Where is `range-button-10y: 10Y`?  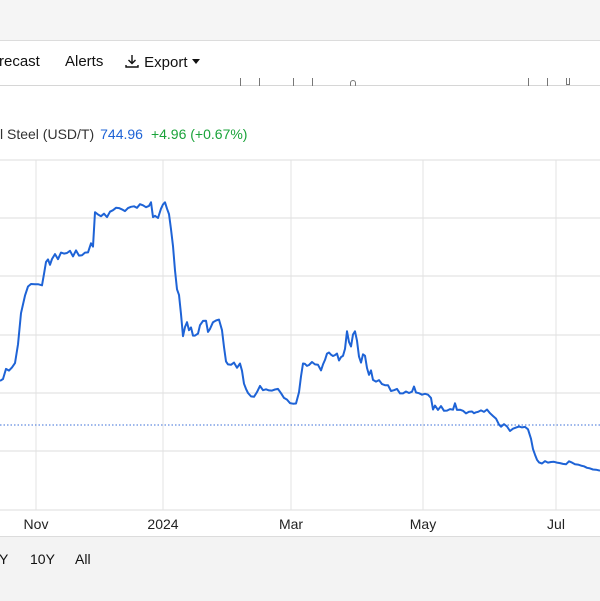 range-button-10y: 10Y is located at coordinates (42, 559).